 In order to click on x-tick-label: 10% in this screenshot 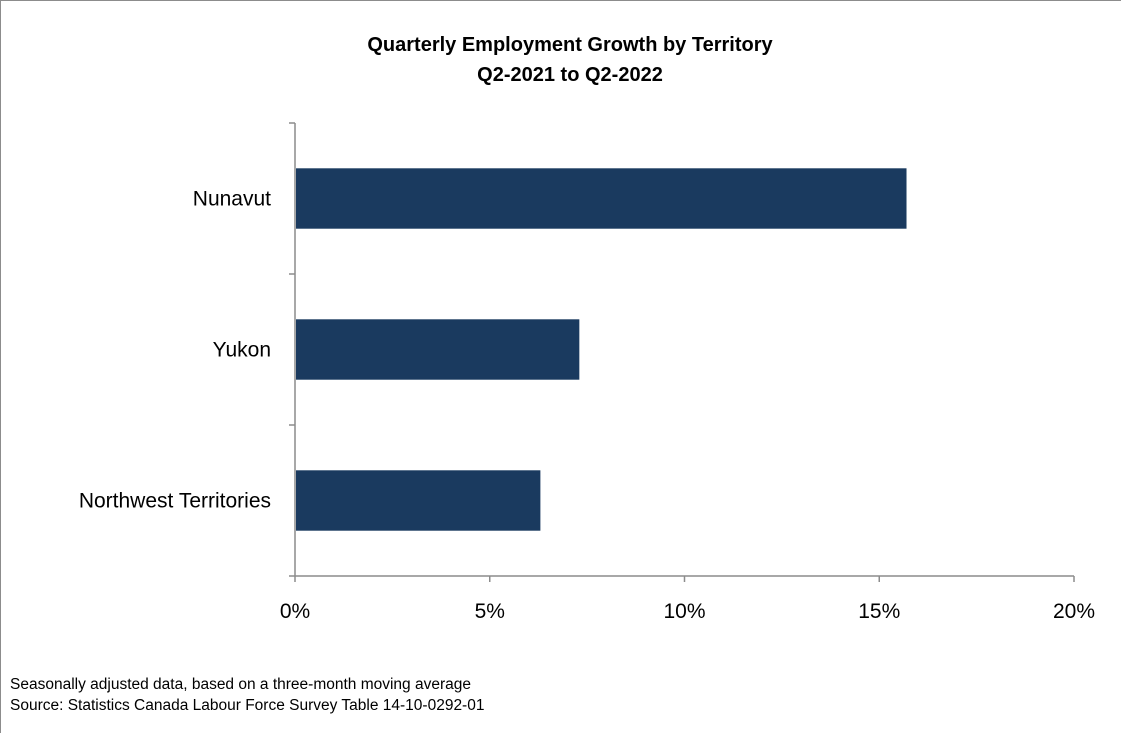, I will do `click(684, 611)`.